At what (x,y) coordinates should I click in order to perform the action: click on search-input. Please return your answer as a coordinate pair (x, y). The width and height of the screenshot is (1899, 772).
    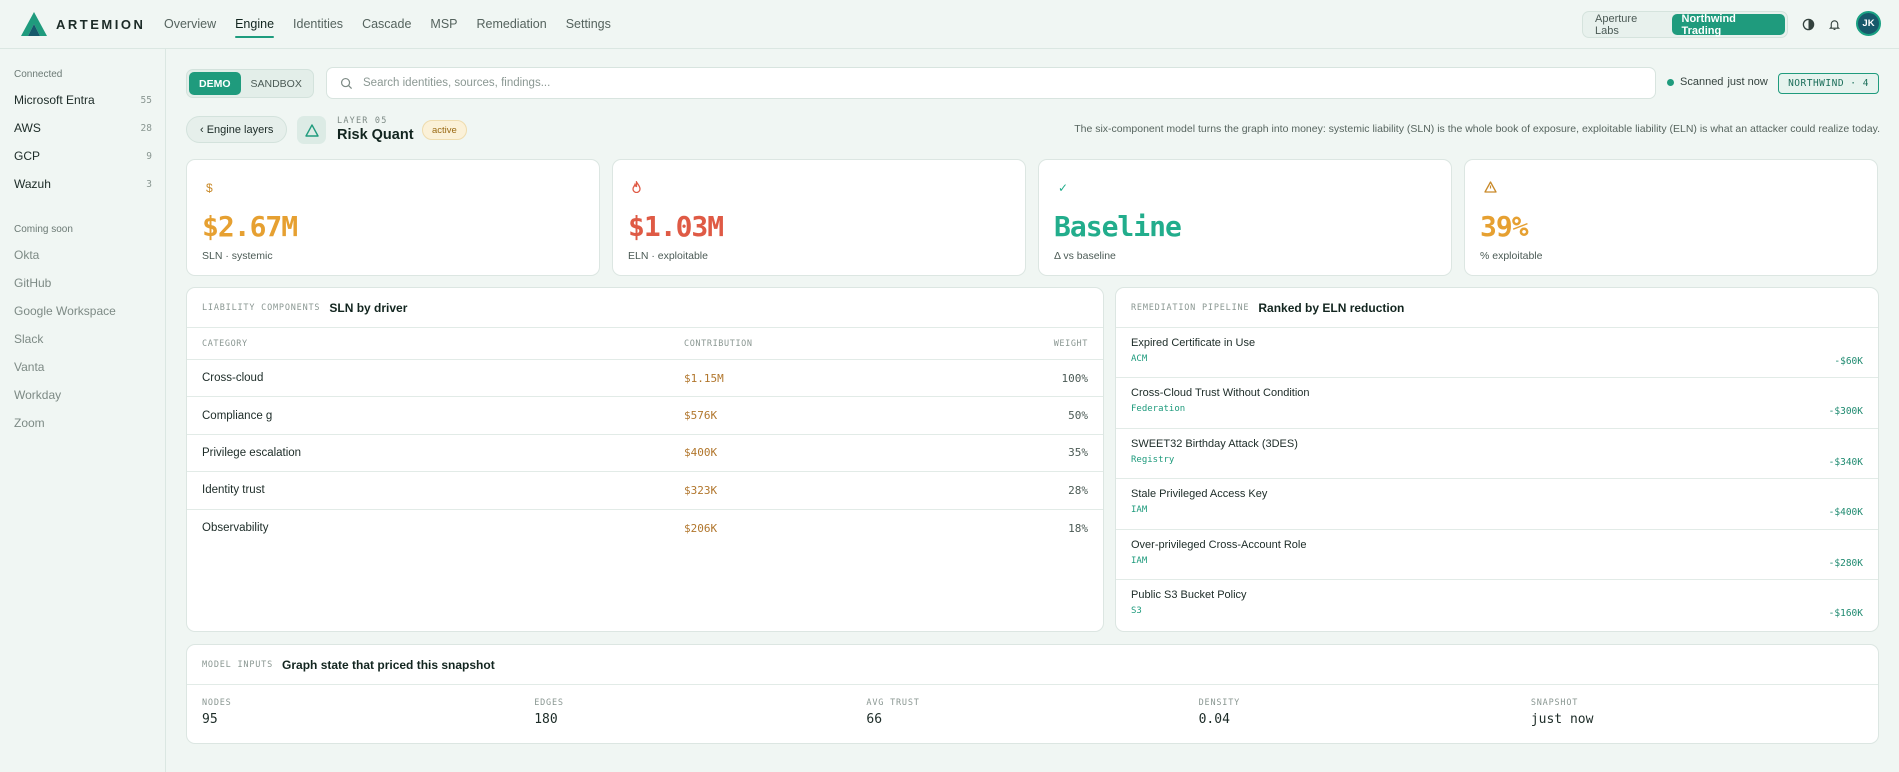
    Looking at the image, I should click on (1003, 83).